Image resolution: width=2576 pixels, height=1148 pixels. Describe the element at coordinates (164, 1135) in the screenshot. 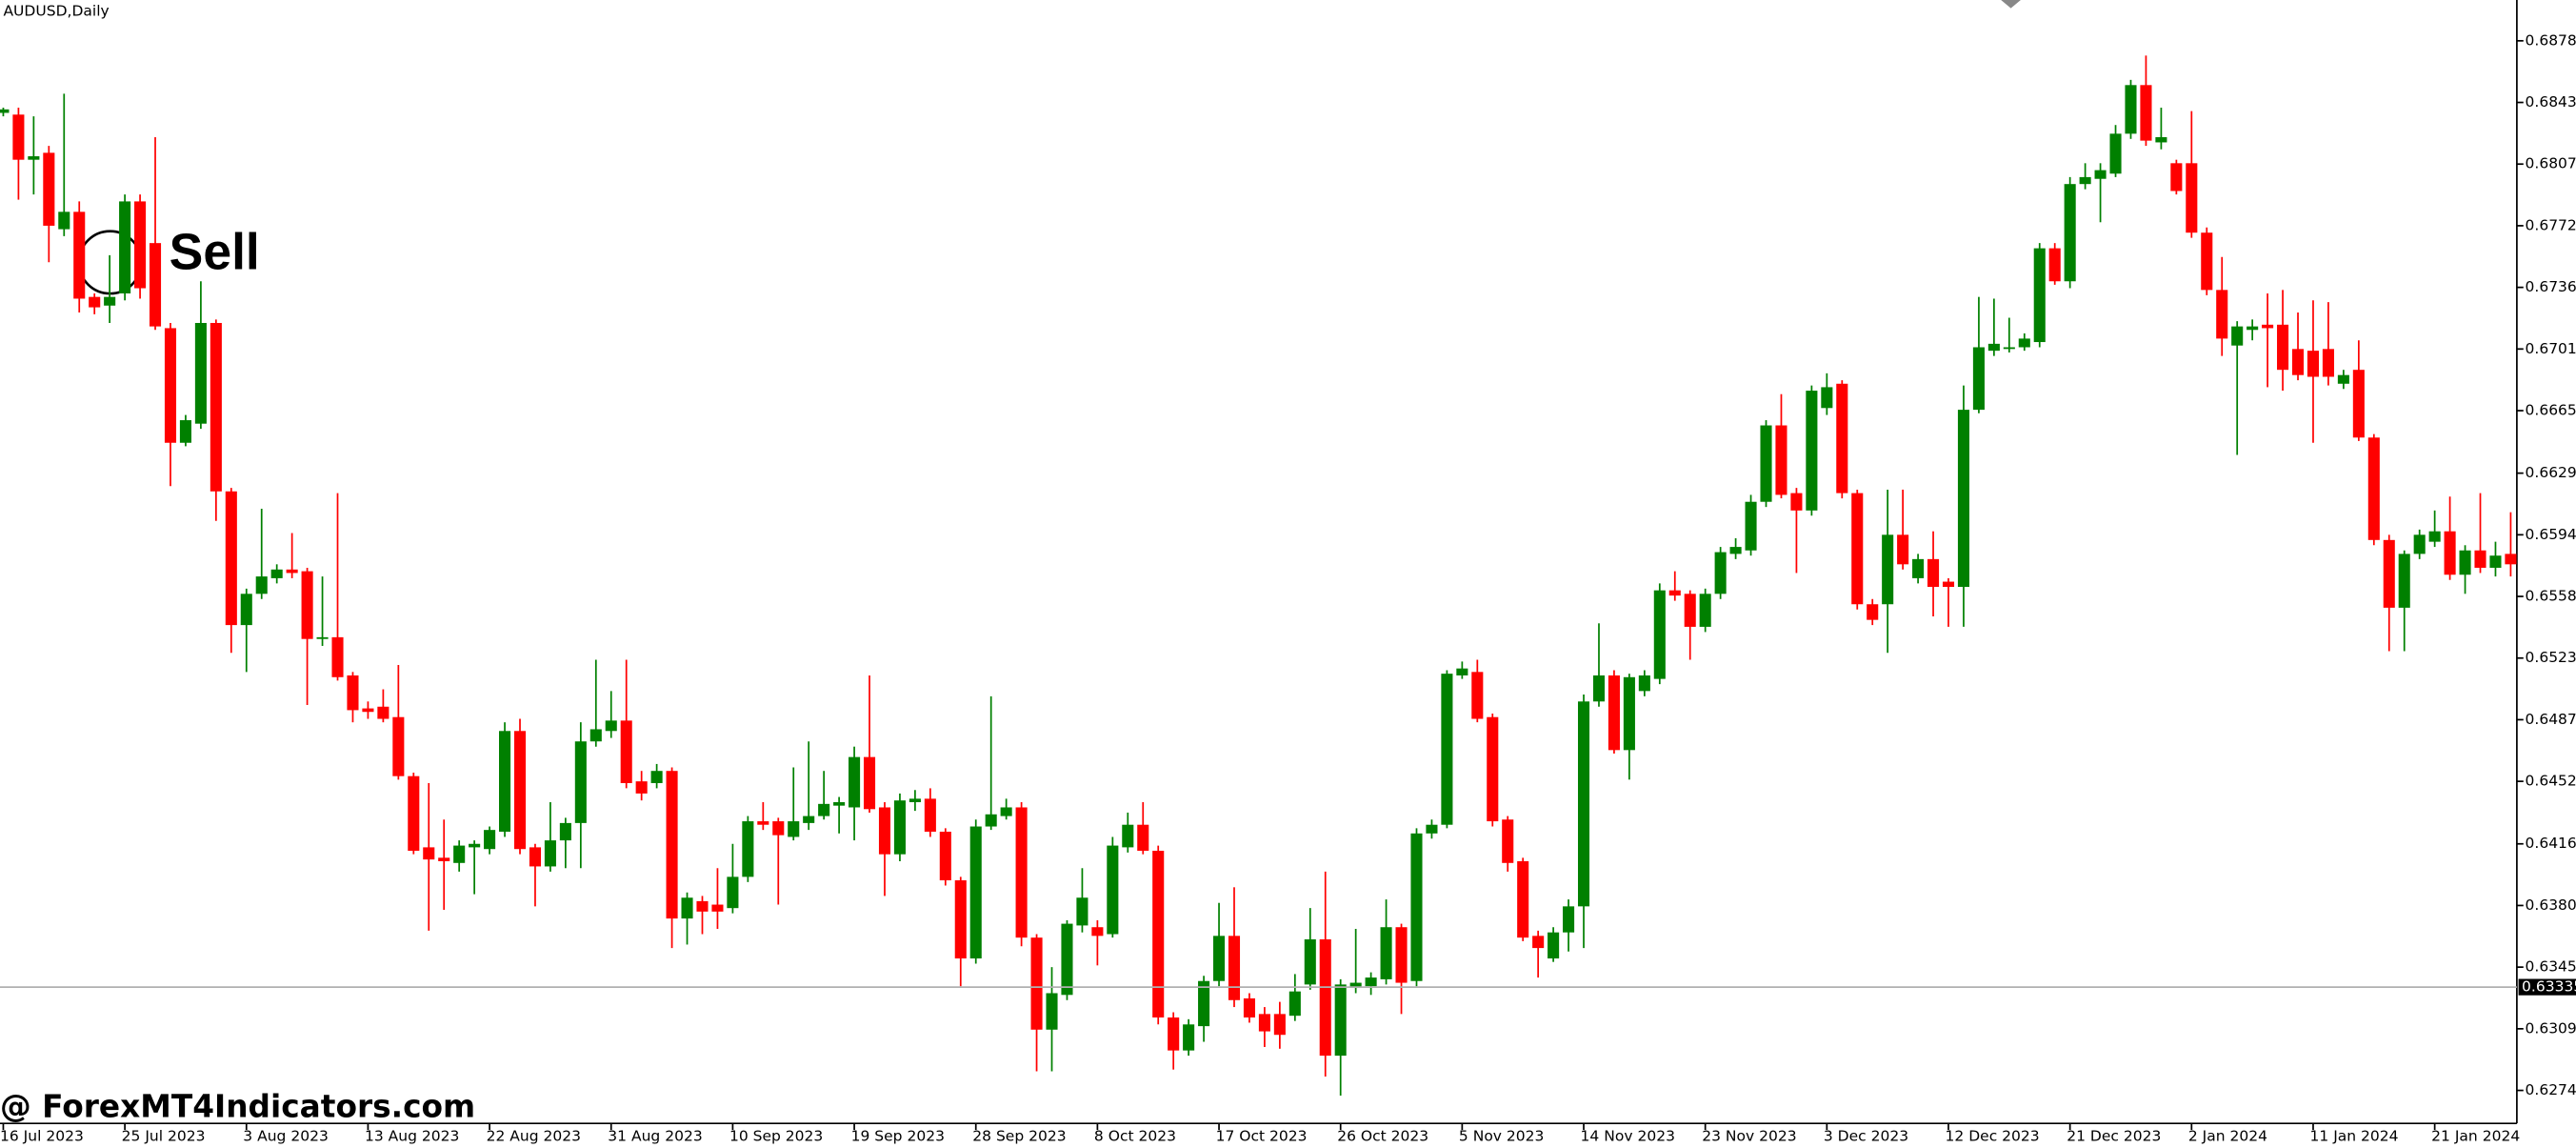

I see `x-tick-label: 25 Jul 2023` at that location.